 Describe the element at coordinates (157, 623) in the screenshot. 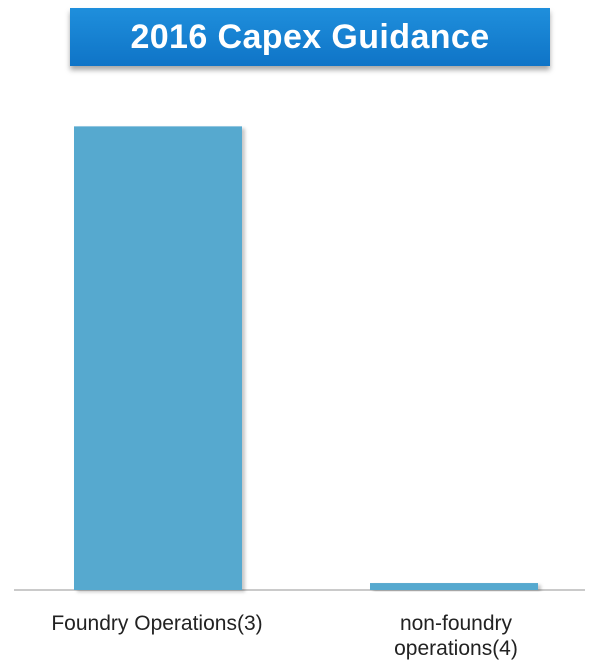

I see `x-tick-label: Foundry Operations(3)` at that location.